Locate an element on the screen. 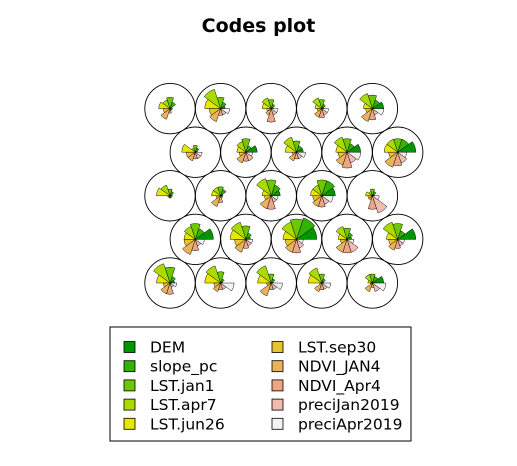 This screenshot has height=466, width=517. plot-title: Codes plot is located at coordinates (259, 26).